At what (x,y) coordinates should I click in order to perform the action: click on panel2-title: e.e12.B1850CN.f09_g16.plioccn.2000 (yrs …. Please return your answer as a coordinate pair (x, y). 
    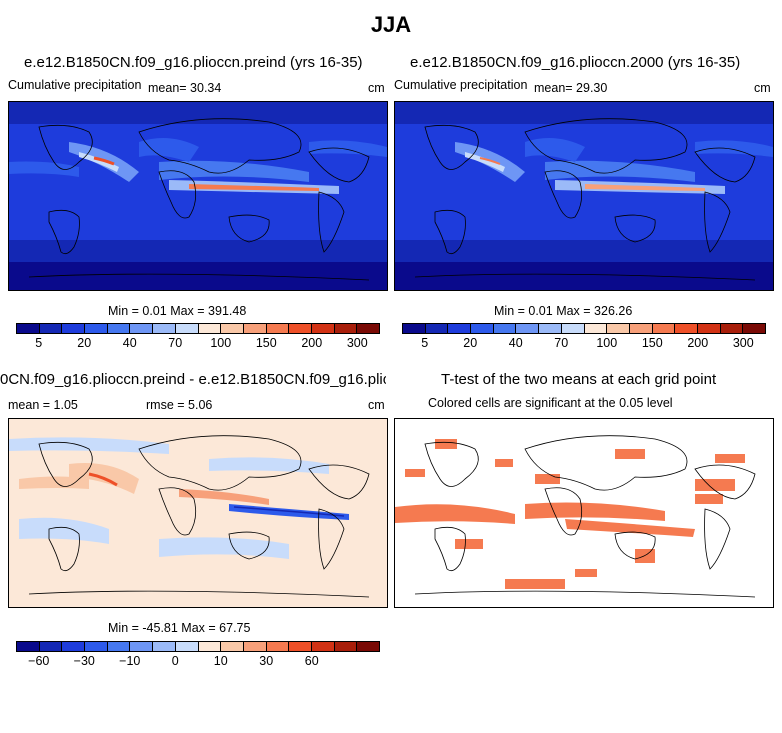
    Looking at the image, I should click on (575, 62).